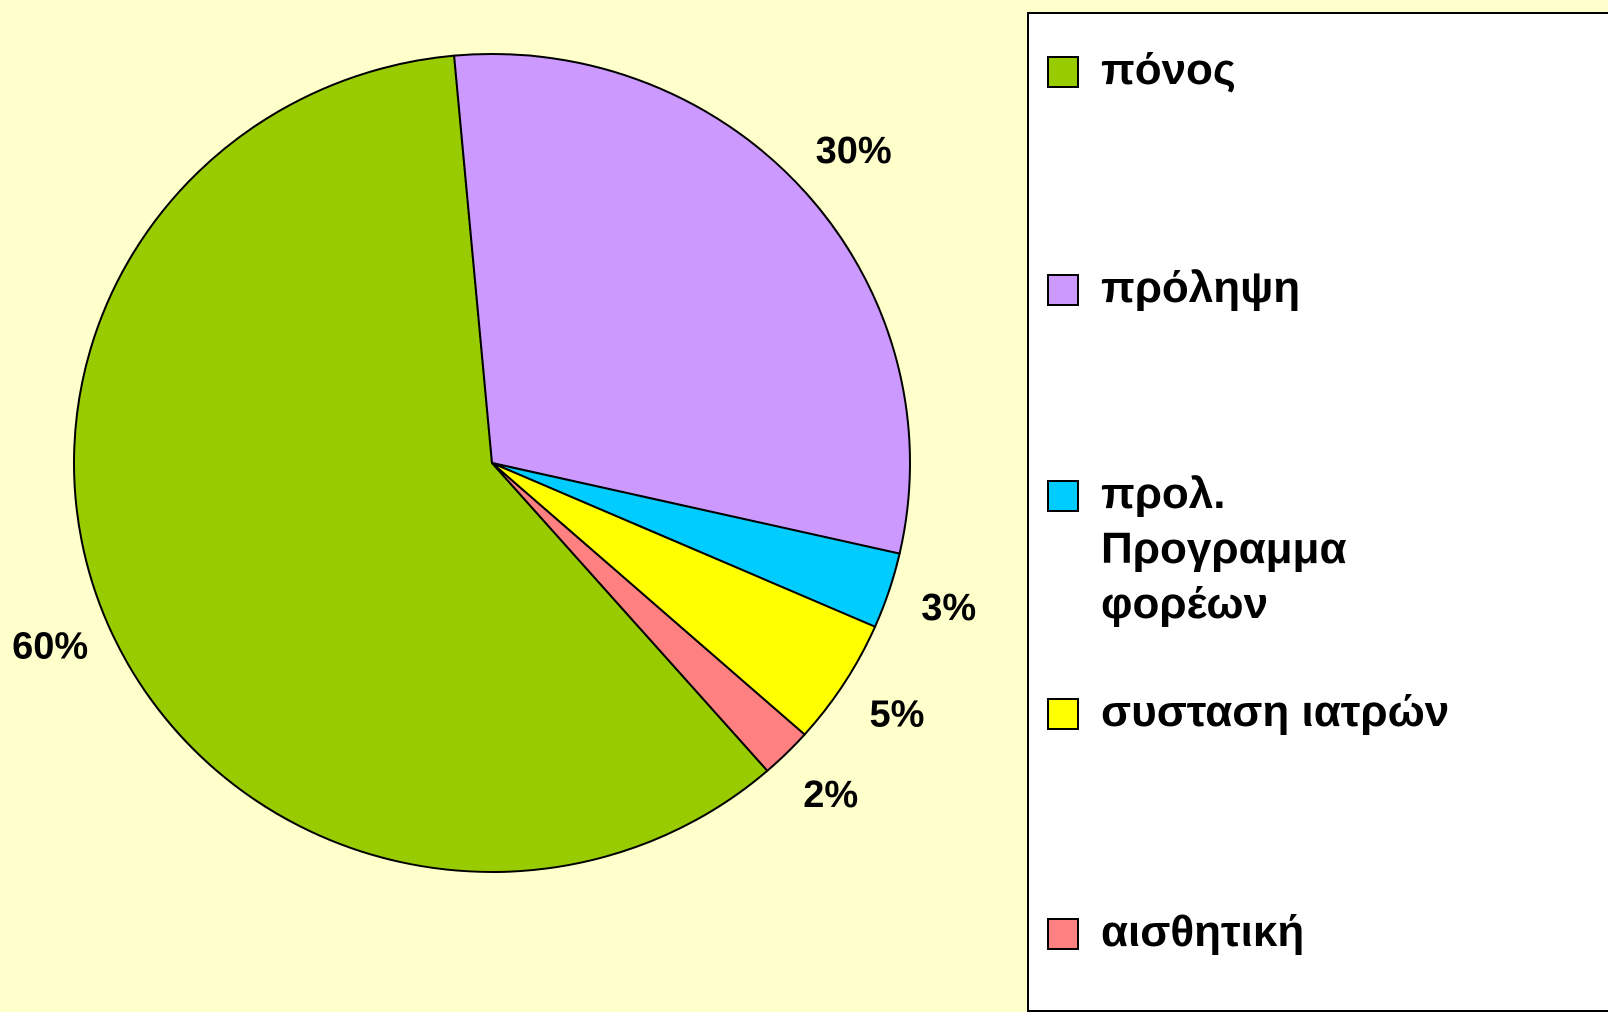  I want to click on legend-label: συσταση ιατρών, so click(1275, 711).